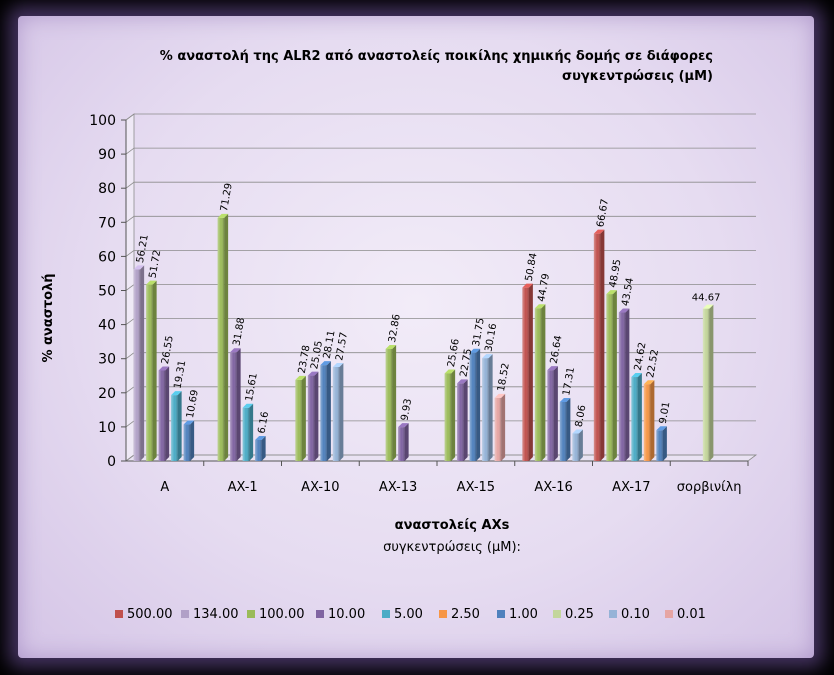 The image size is (834, 675). Describe the element at coordinates (709, 487) in the screenshot. I see `x-tick-label: σορβινίλη` at that location.